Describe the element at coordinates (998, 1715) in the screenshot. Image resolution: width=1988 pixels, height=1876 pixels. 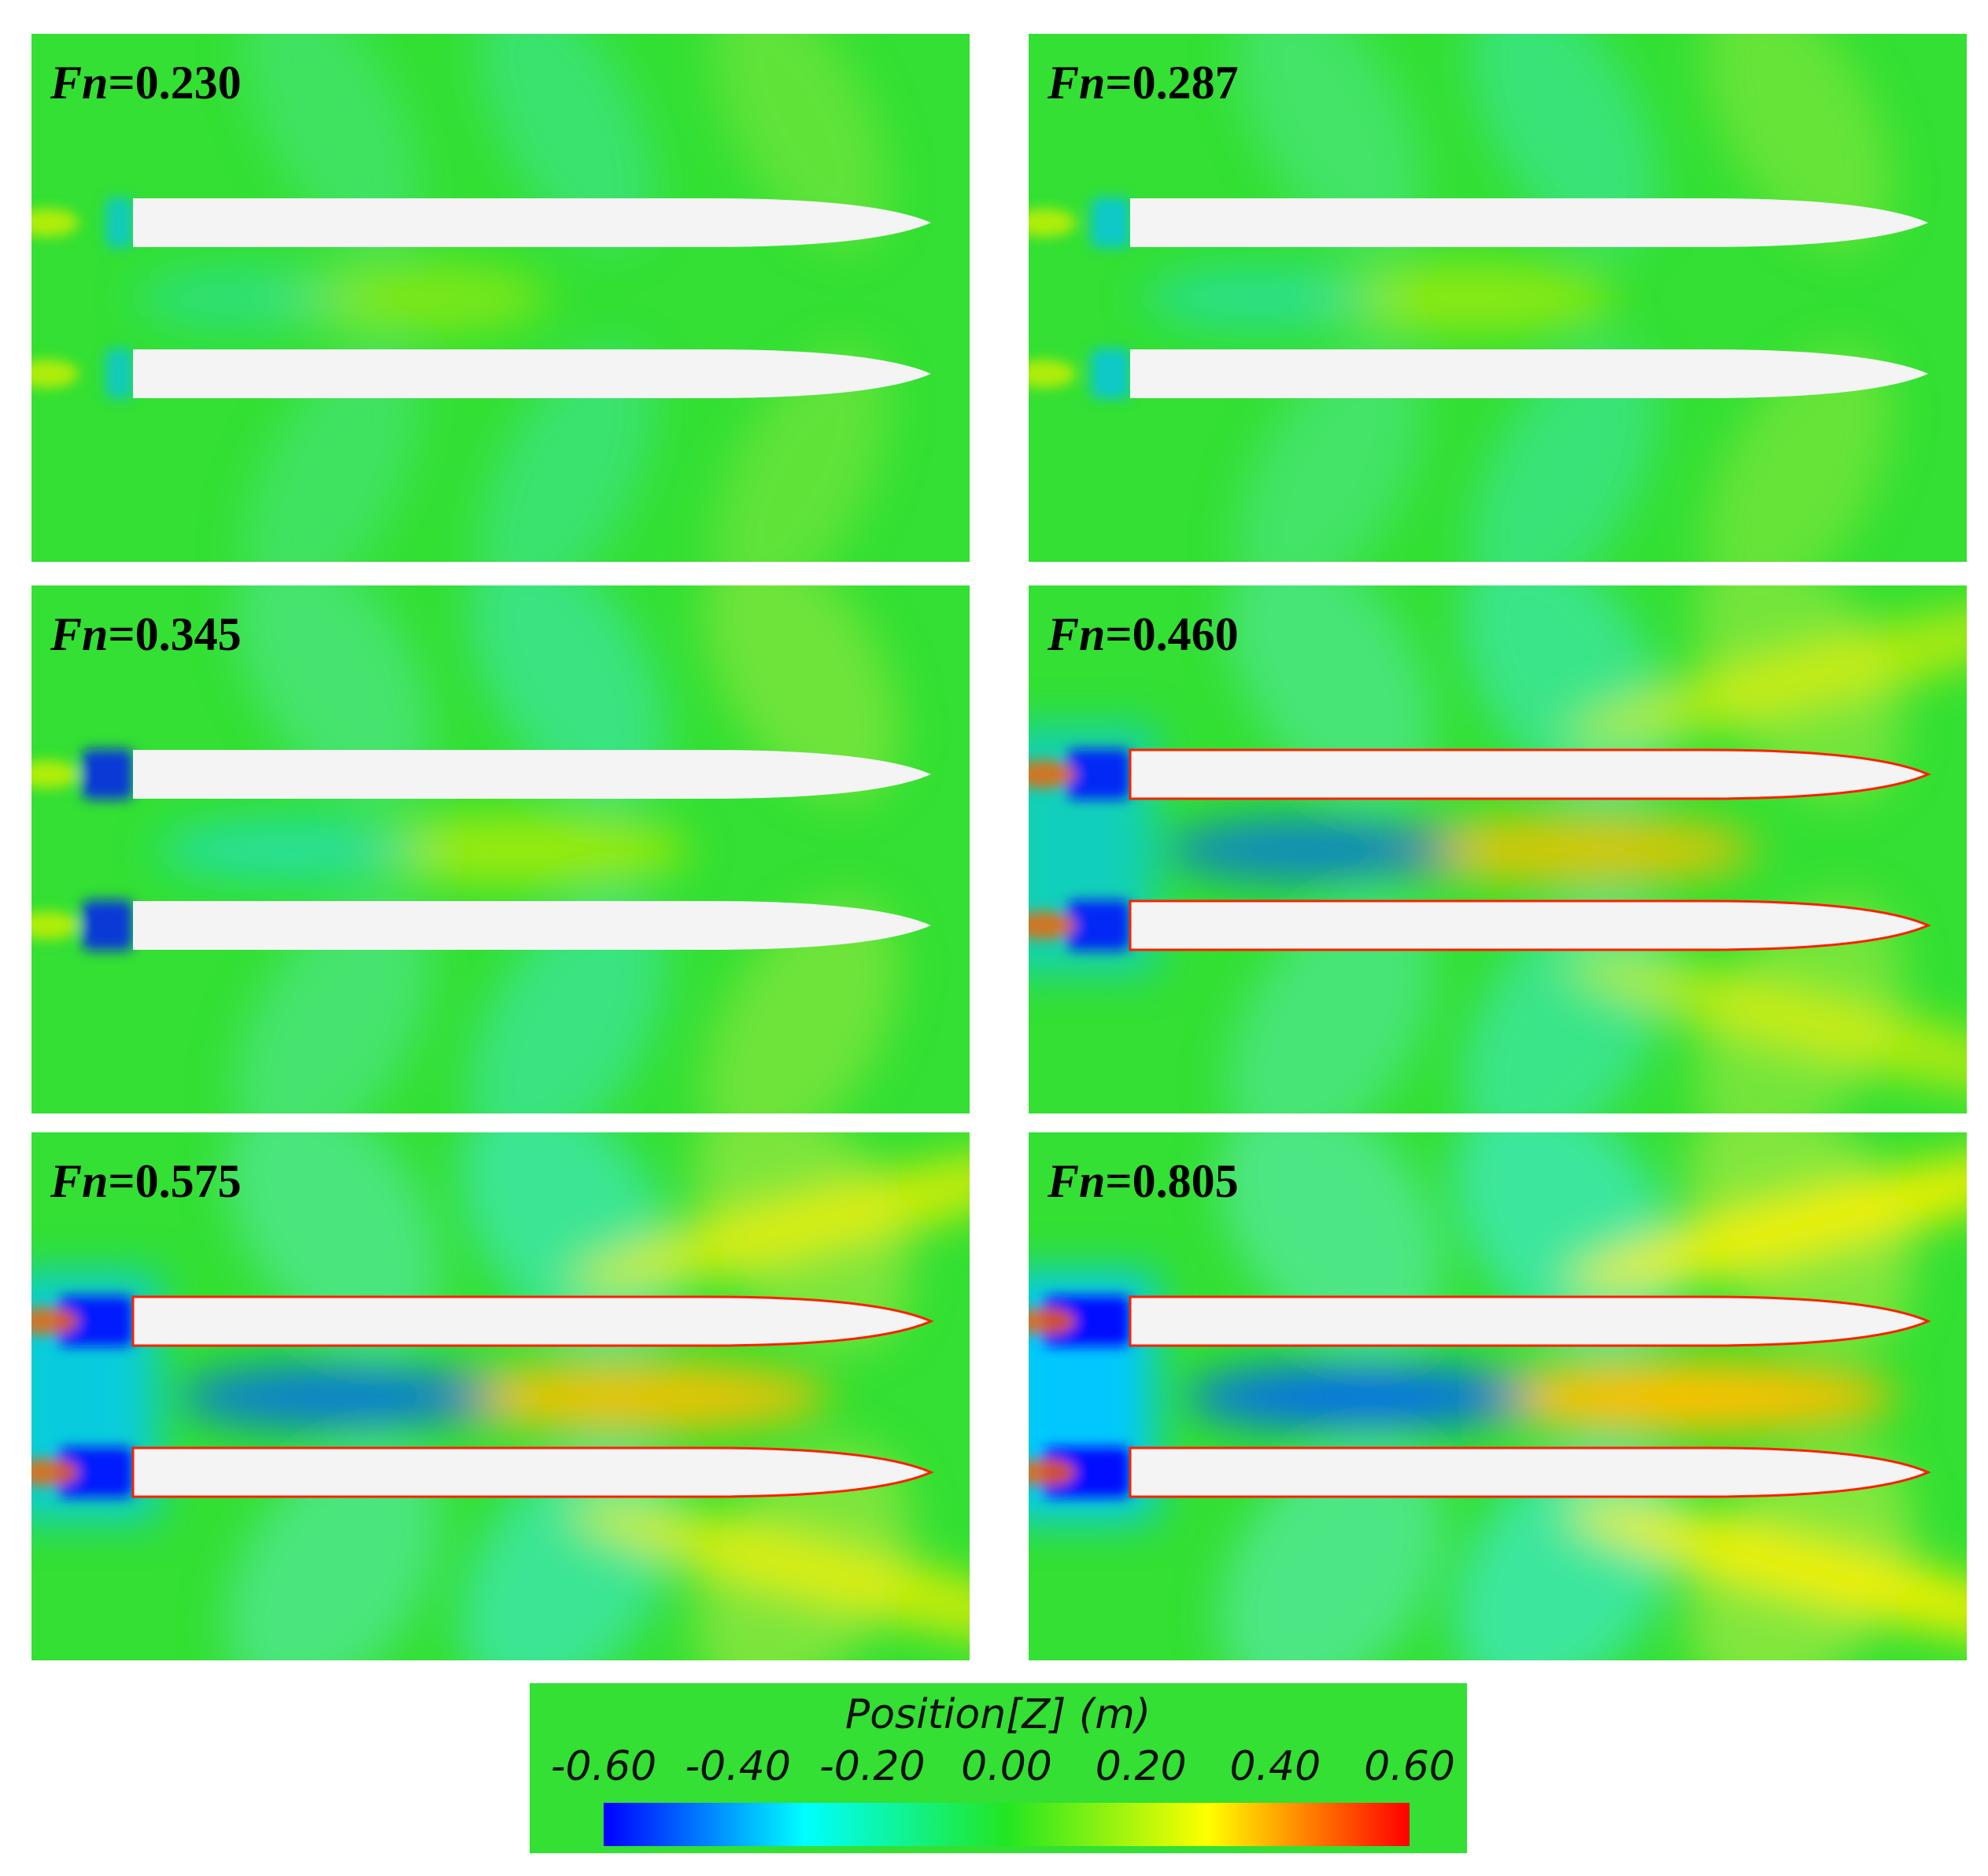
I see `colorbar-title: Position[Z] (m)` at that location.